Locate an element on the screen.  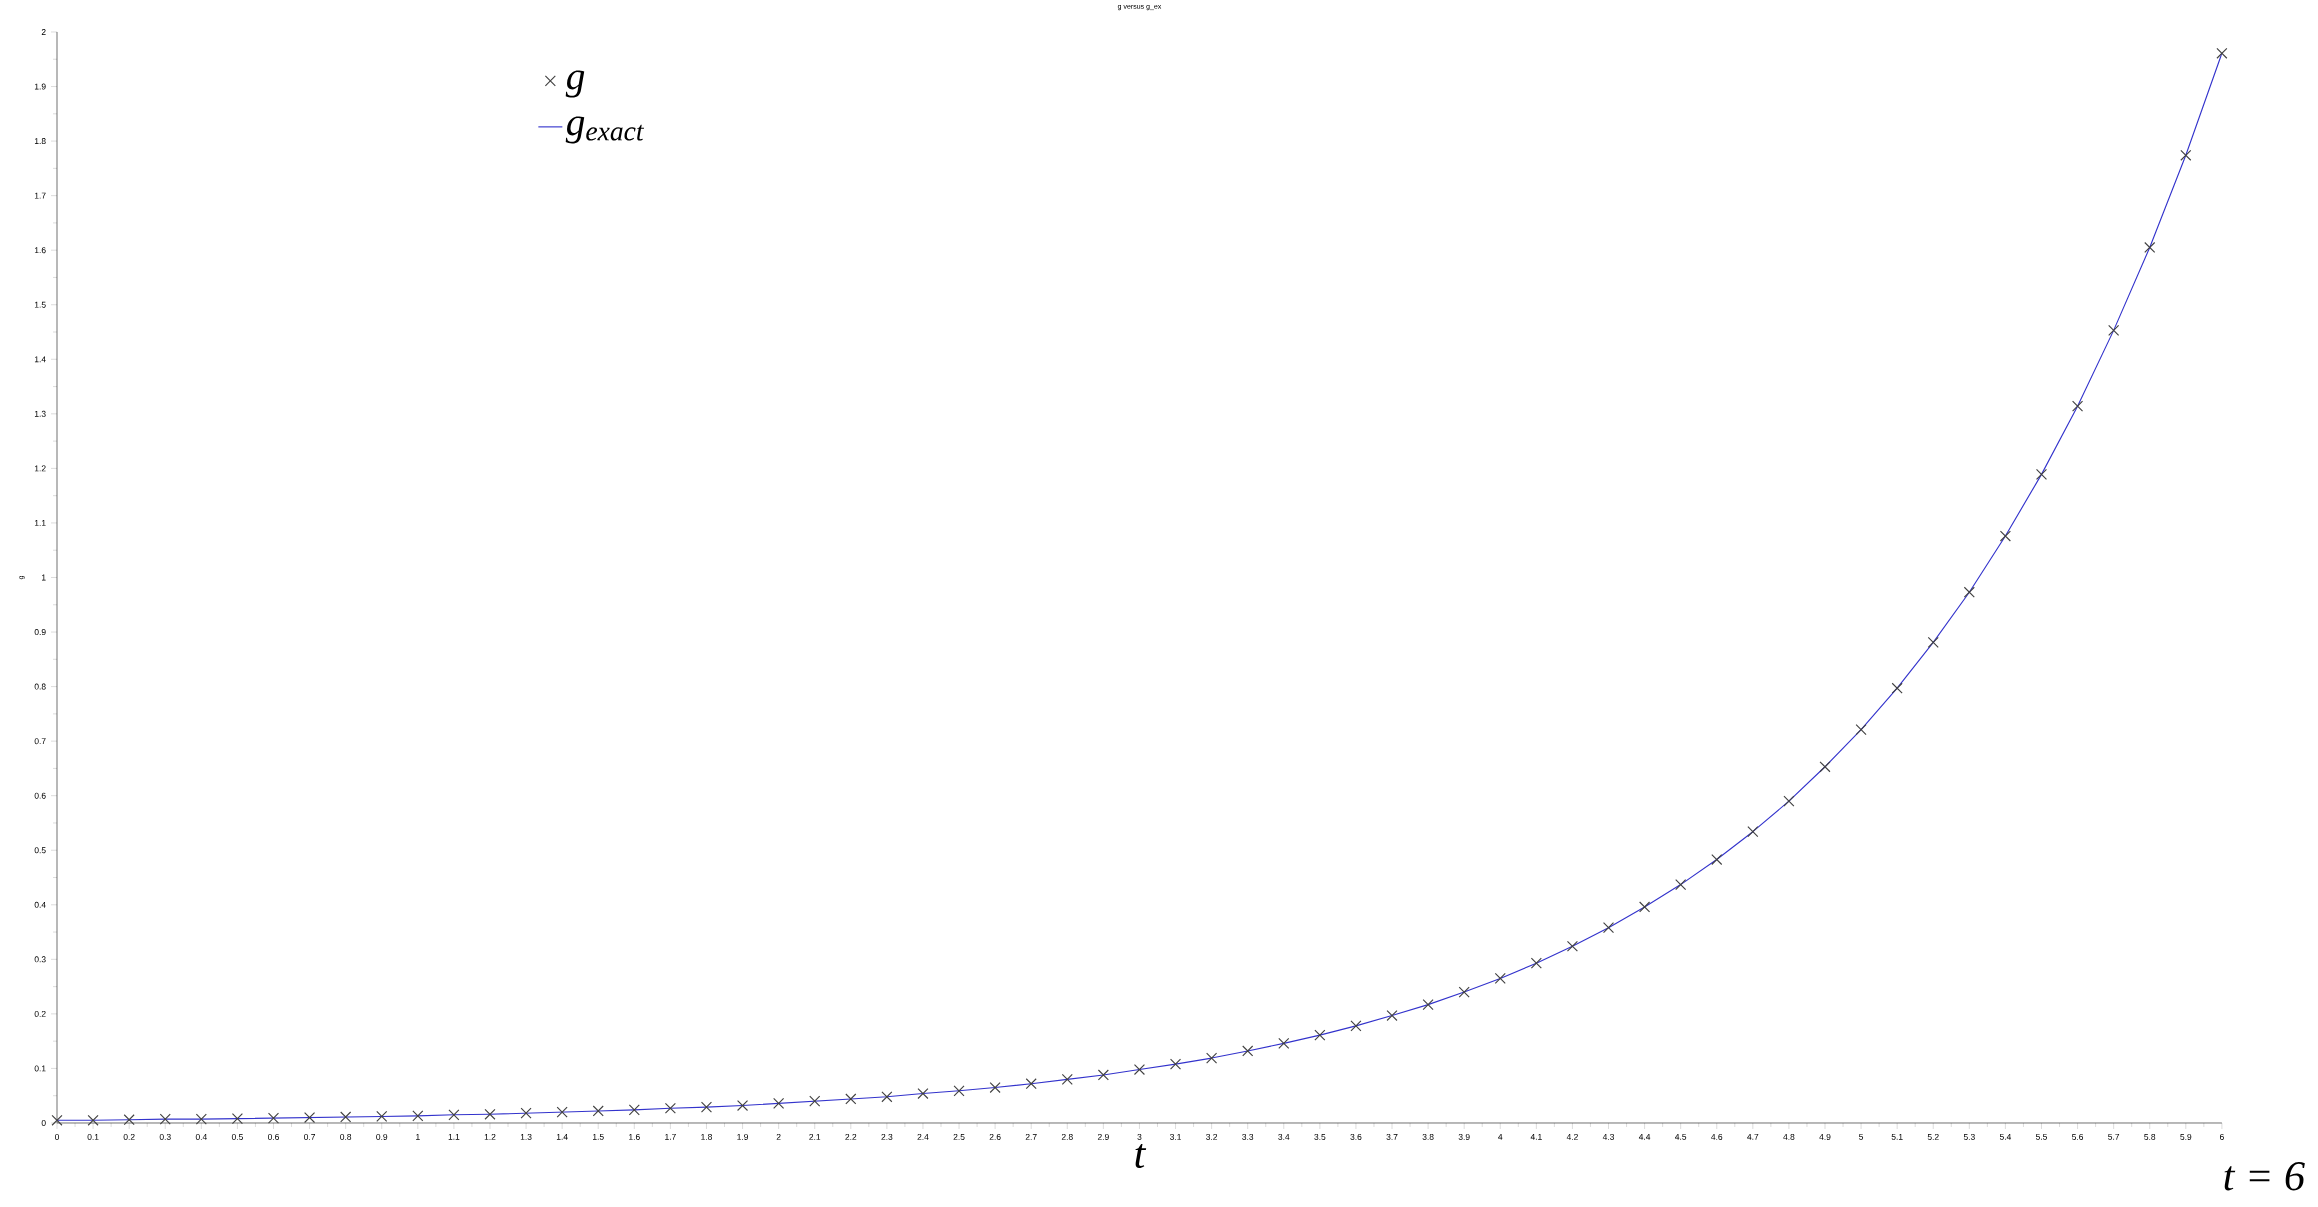
y-tick-label: 0.6 is located at coordinates (40, 795).